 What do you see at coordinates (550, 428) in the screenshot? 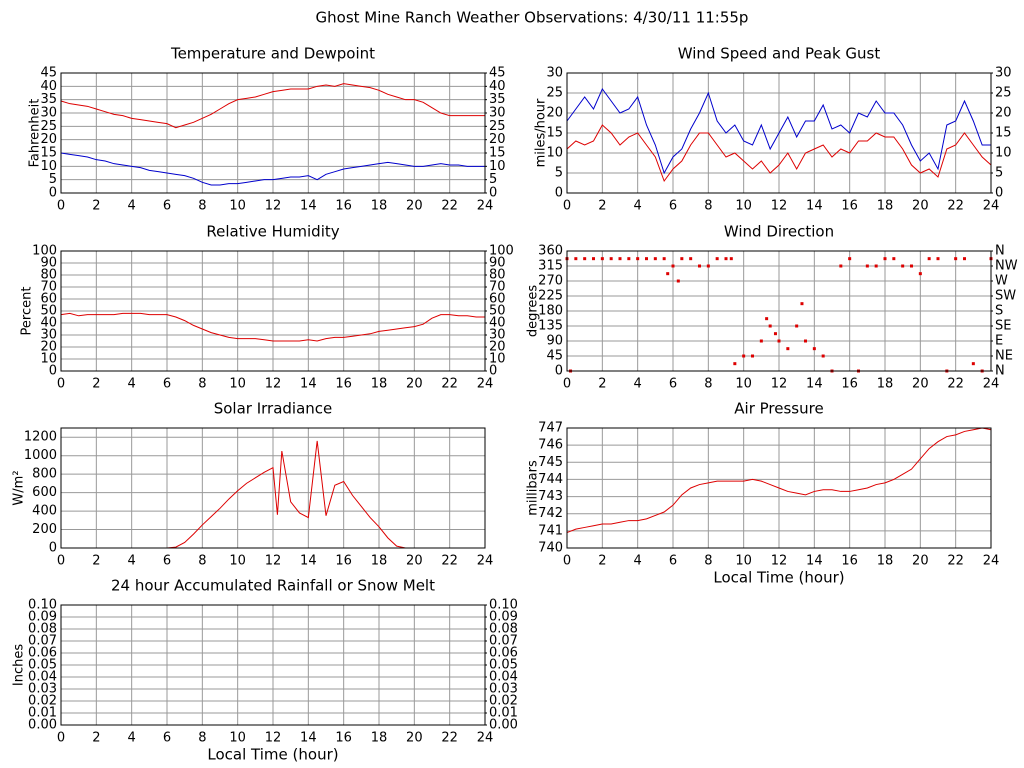
I see `y-tick-label: 747` at bounding box center [550, 428].